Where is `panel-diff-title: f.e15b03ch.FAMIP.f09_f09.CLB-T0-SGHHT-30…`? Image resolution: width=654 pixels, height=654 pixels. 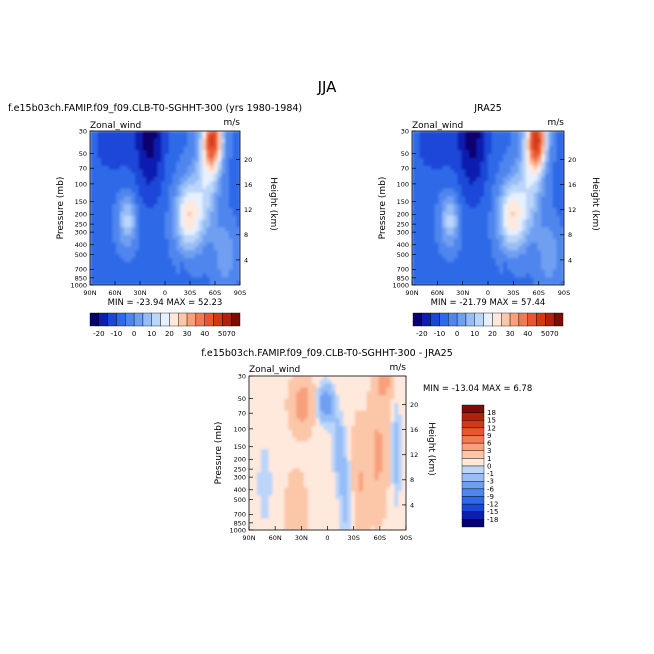 panel-diff-title: f.e15b03ch.FAMIP.f09_f09.CLB-T0-SGHHT-30… is located at coordinates (327, 353).